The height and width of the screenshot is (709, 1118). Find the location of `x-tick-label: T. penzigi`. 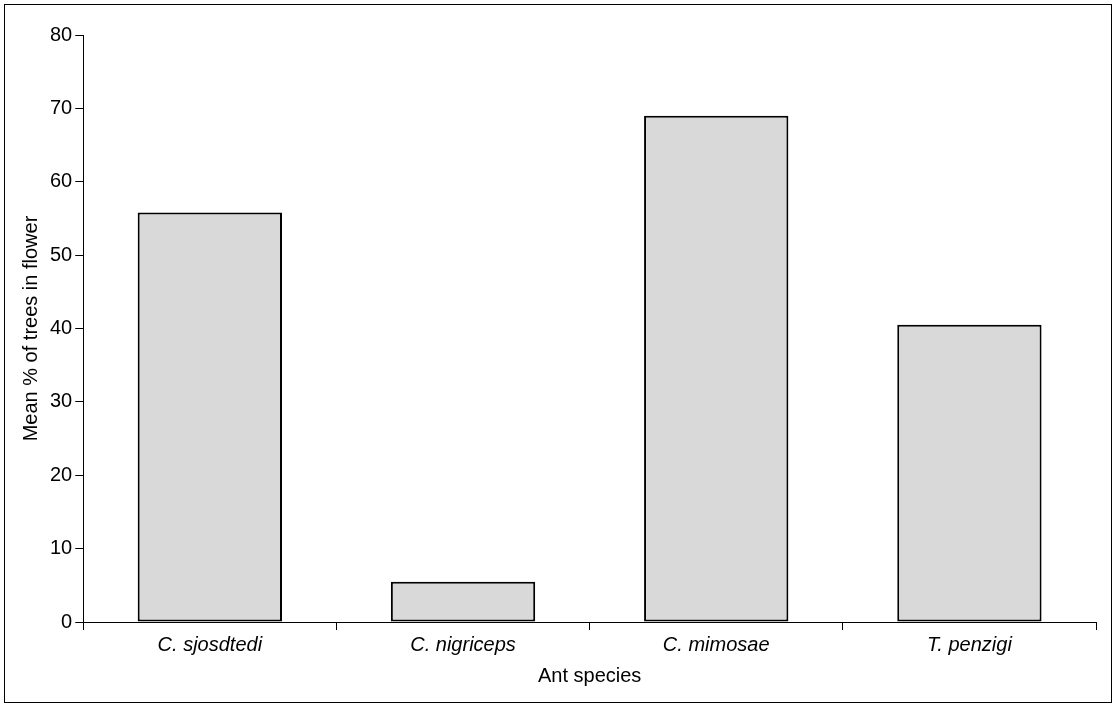

x-tick-label: T. penzigi is located at coordinates (969, 643).